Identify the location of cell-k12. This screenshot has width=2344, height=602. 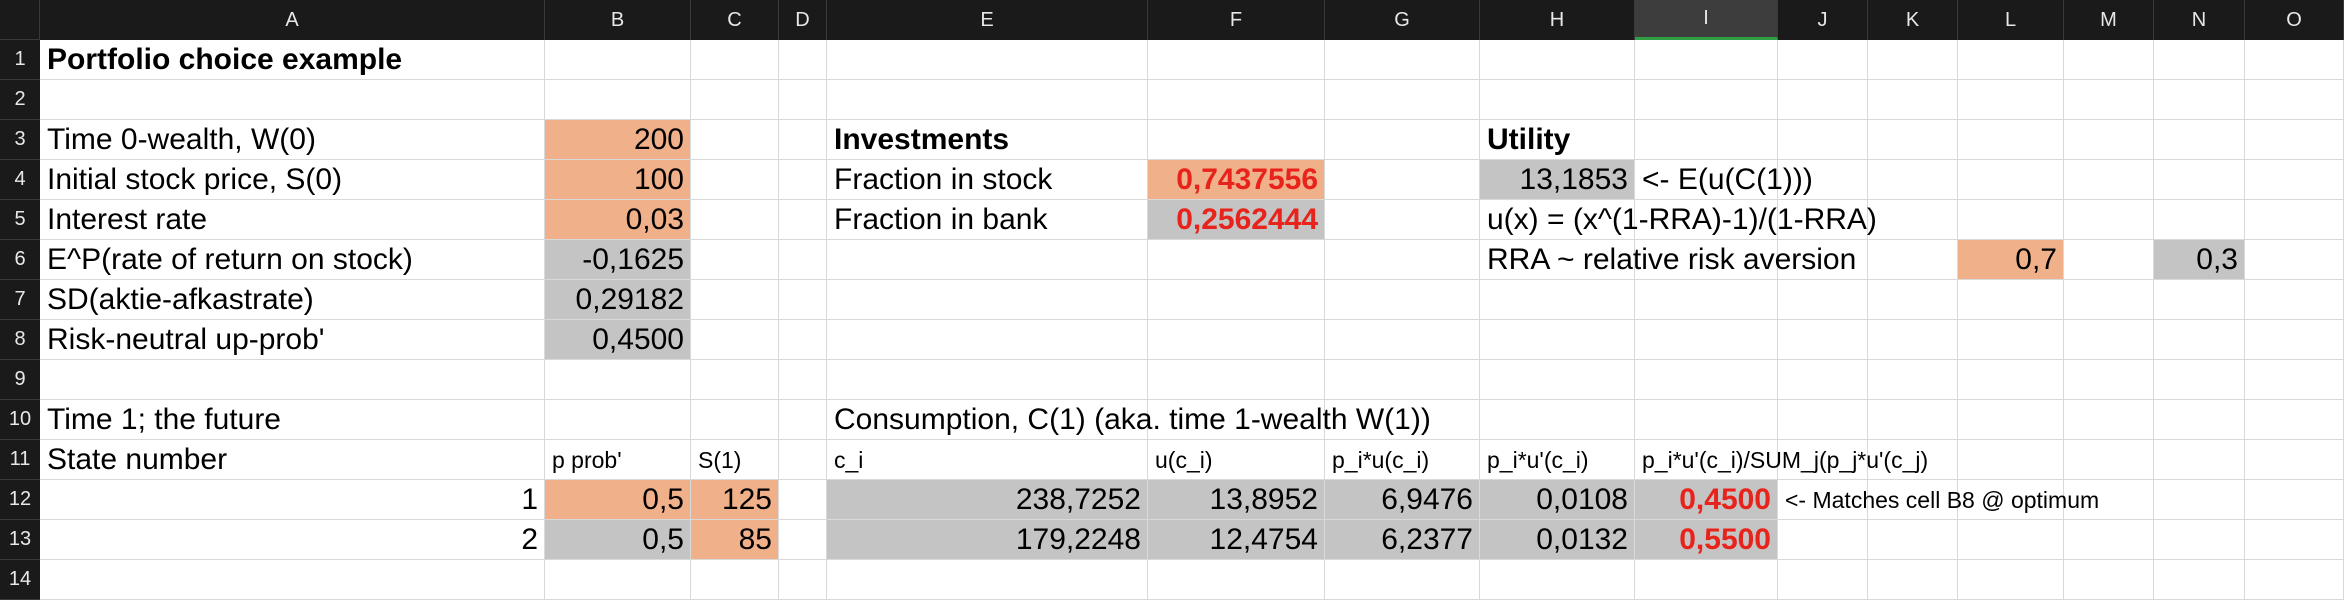
(1913, 500).